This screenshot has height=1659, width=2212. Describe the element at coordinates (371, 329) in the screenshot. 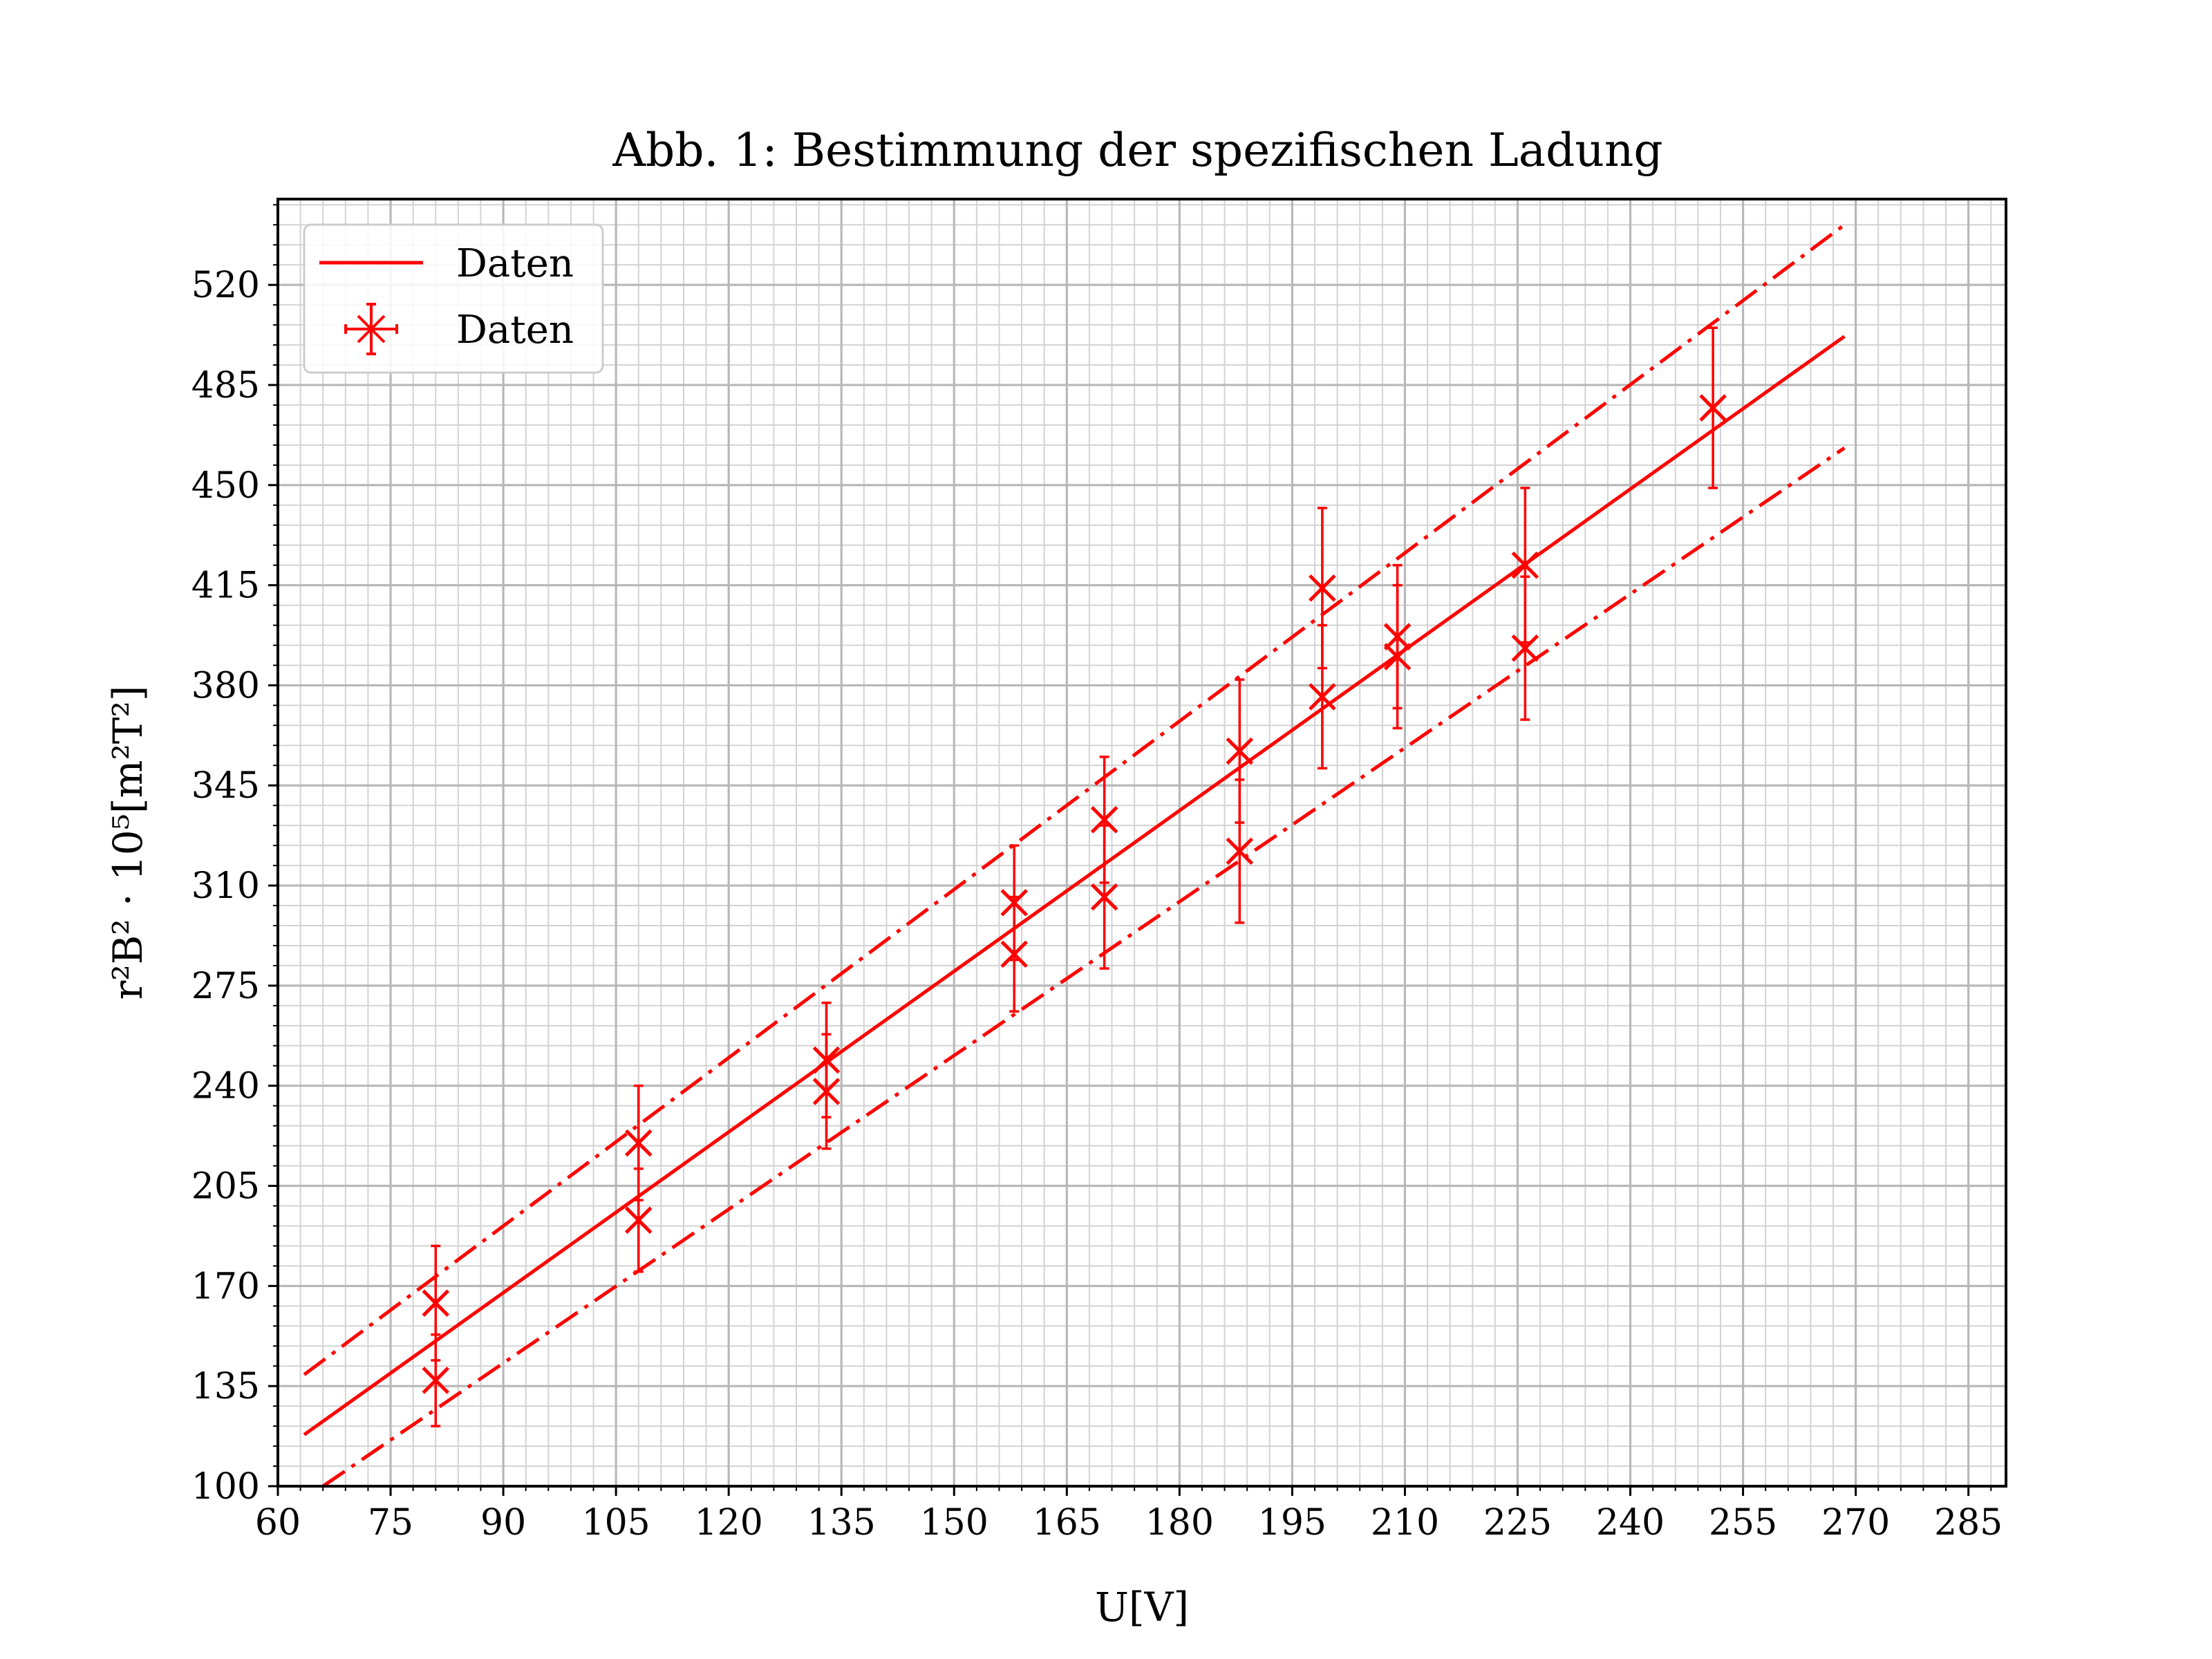

I see `legend-marker-swatch` at that location.